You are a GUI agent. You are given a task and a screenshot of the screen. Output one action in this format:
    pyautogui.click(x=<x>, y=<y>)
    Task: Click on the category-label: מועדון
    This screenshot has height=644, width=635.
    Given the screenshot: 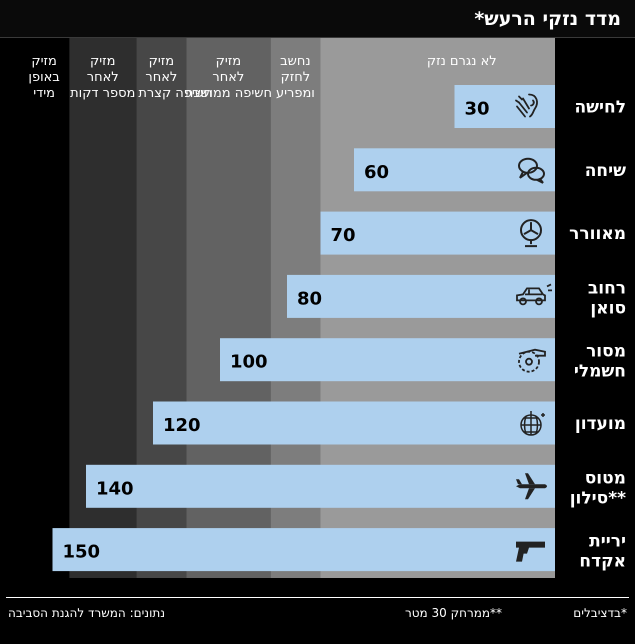 What is the action you would take?
    pyautogui.click(x=600, y=424)
    